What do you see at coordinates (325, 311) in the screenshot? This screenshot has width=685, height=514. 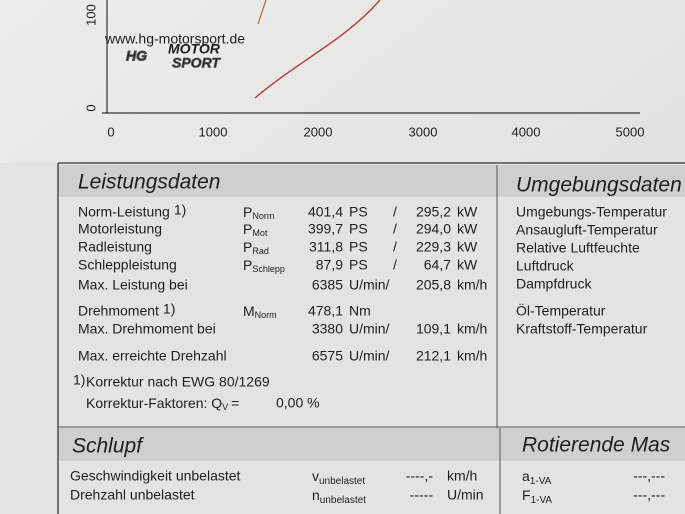 I see `row-value: 478,1` at bounding box center [325, 311].